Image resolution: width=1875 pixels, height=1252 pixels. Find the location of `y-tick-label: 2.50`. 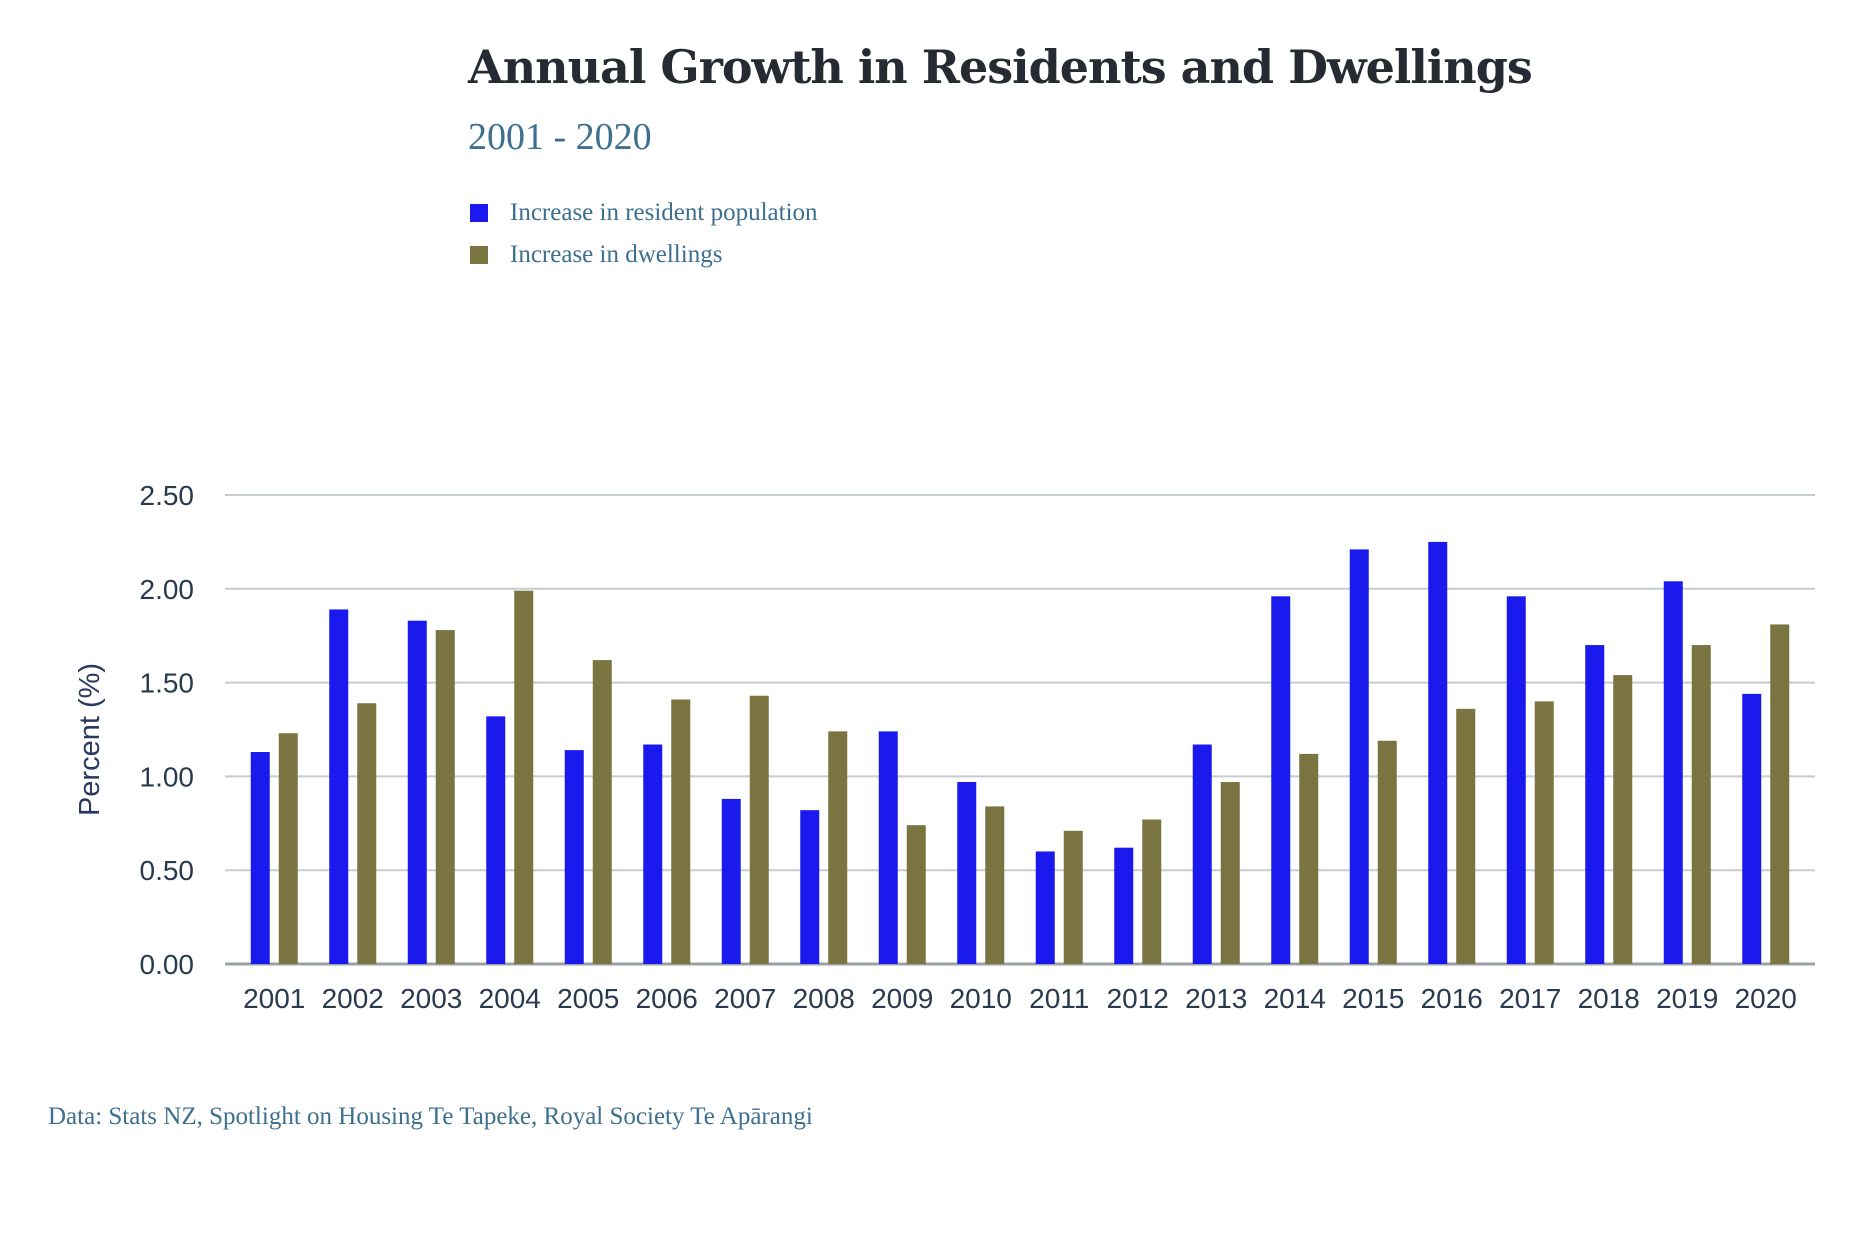

y-tick-label: 2.50 is located at coordinates (167, 495).